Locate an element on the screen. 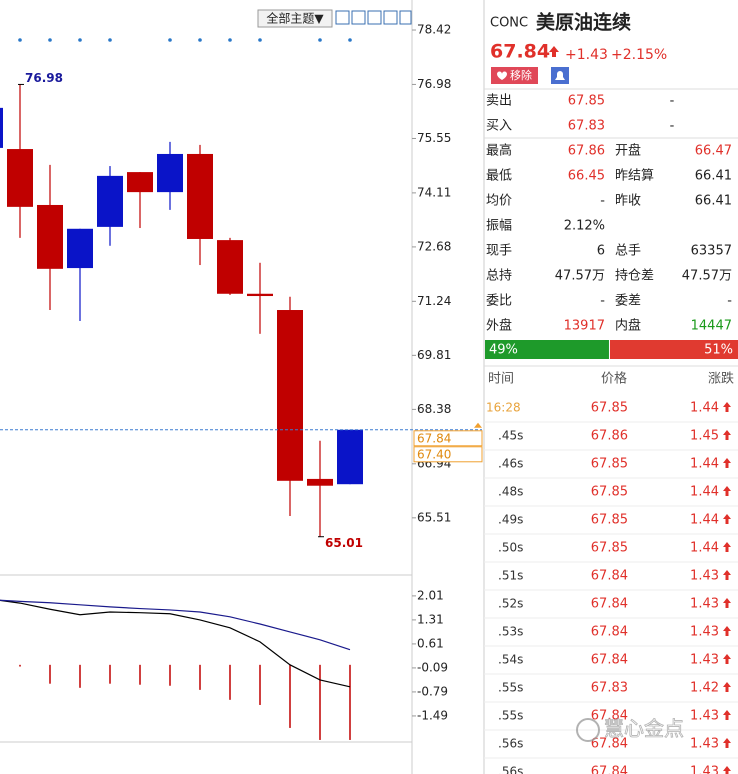 This screenshot has width=738, height=774. price-tag is located at coordinates (448, 438).